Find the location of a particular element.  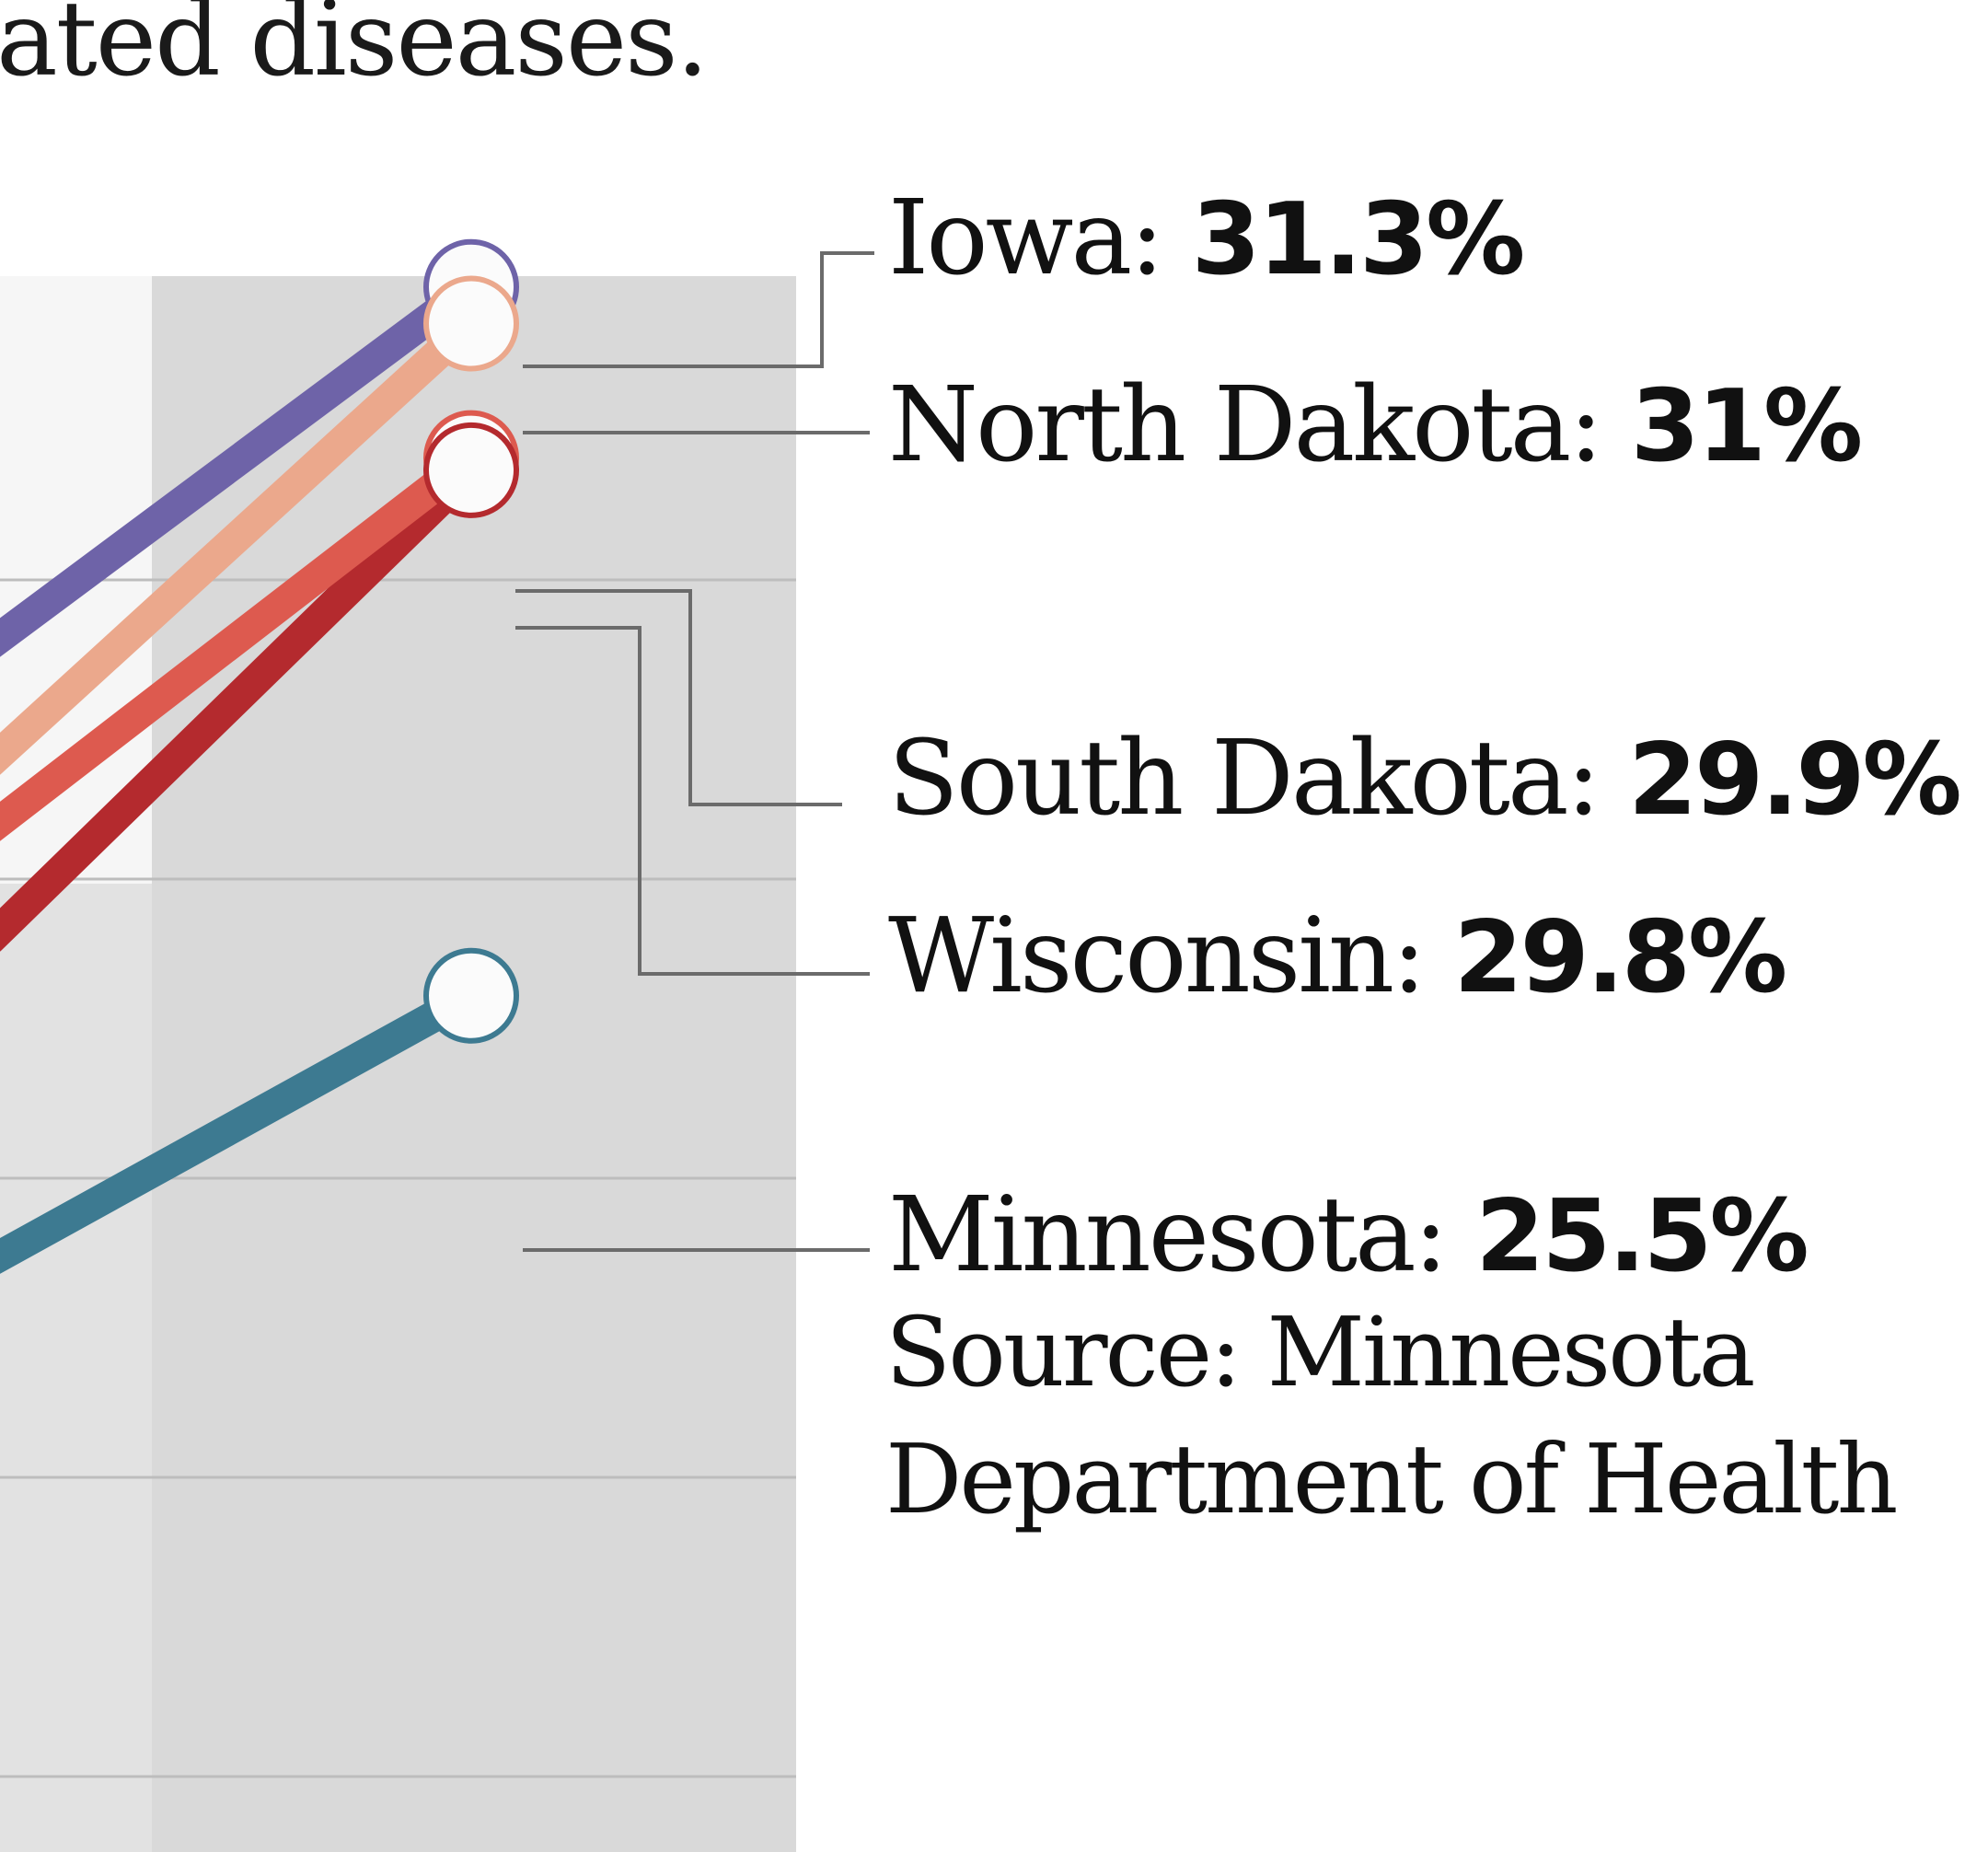

series-line-minnesota is located at coordinates (243, 1126).